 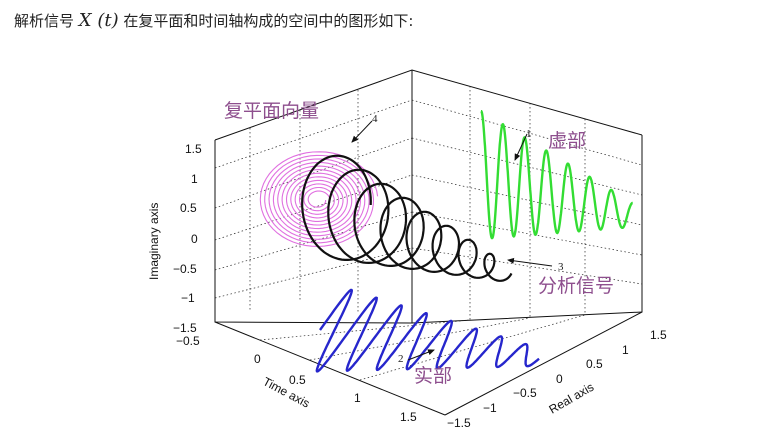 I want to click on imag-tick: 1.5, so click(x=193, y=149).